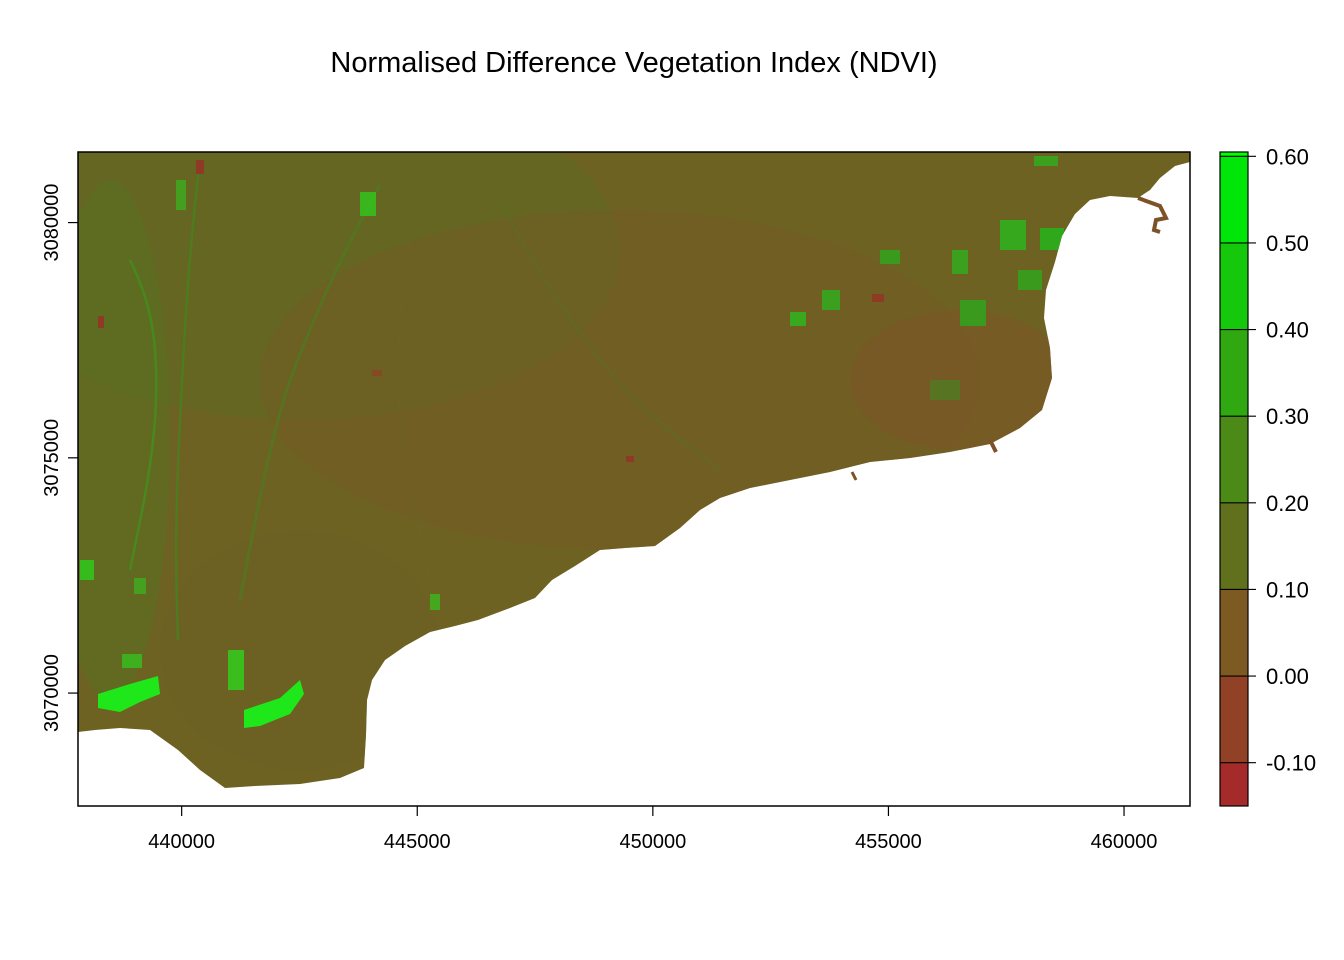  What do you see at coordinates (1287, 243) in the screenshot?
I see `legend-tick-label: 0.50` at bounding box center [1287, 243].